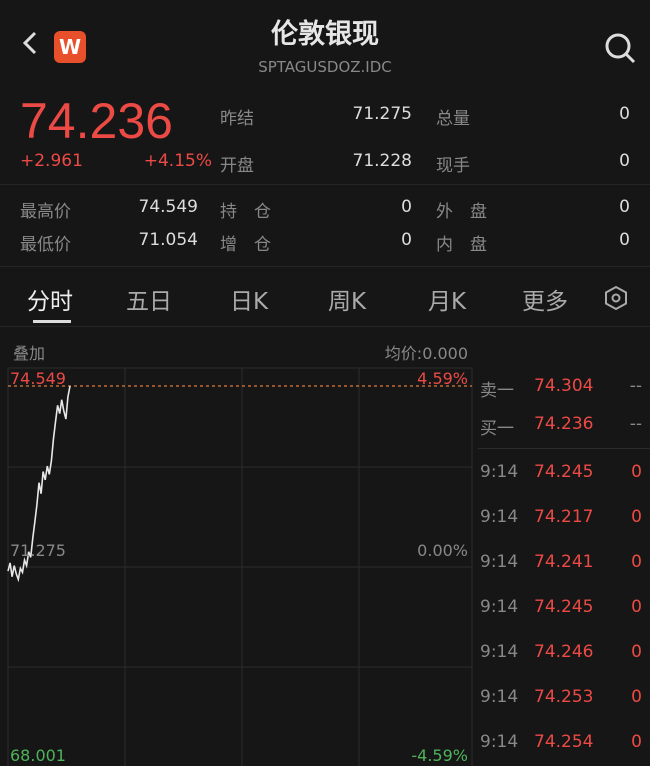 The height and width of the screenshot is (766, 650). I want to click on tab-monthly-k: 月K, so click(447, 302).